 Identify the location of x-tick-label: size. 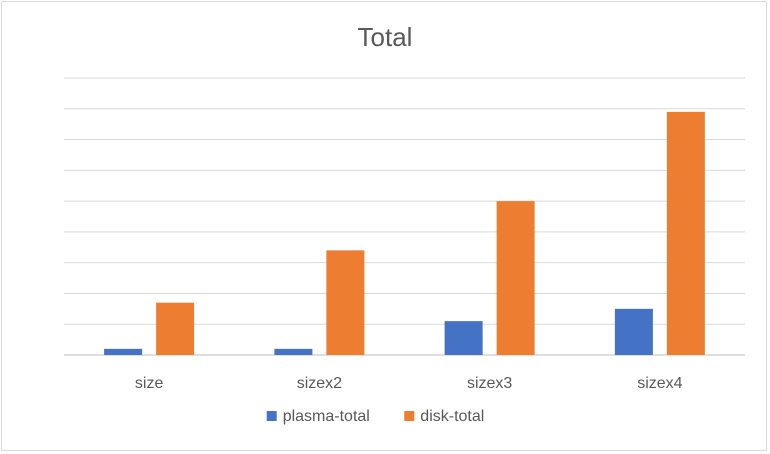
(149, 383).